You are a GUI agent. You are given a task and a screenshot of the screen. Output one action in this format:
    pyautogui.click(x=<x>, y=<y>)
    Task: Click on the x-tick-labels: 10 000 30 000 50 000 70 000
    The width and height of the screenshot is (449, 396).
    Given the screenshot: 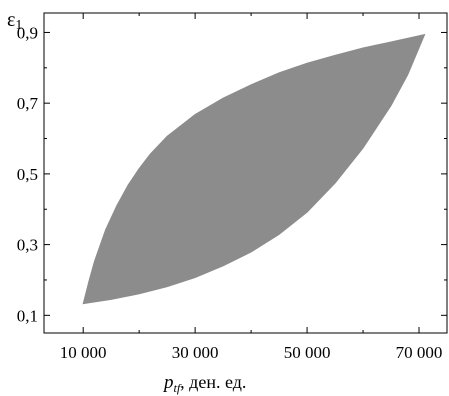 What is the action you would take?
    pyautogui.click(x=251, y=352)
    